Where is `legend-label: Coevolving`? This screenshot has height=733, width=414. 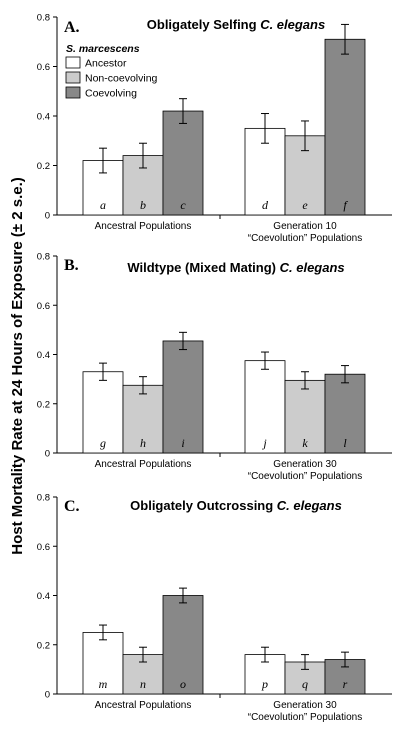
legend-label: Coevolving is located at coordinates (111, 94).